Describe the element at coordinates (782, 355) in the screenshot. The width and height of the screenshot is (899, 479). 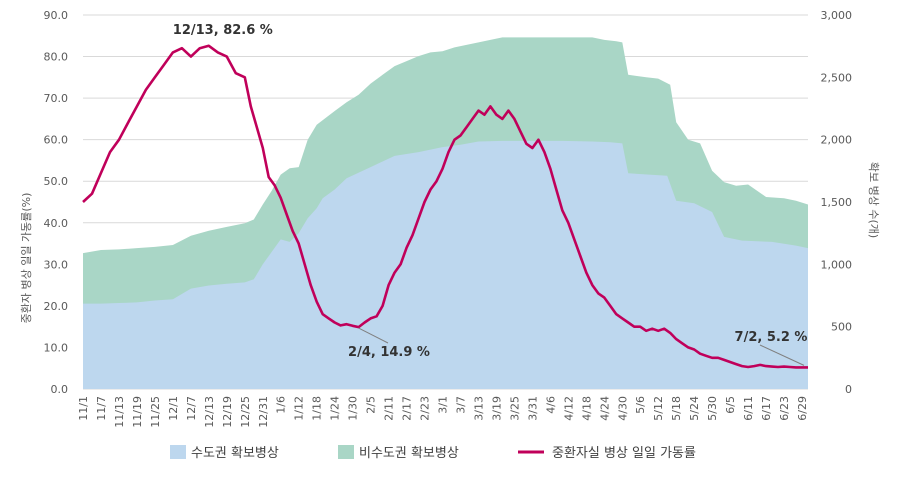
I see `end-annotation-leader` at that location.